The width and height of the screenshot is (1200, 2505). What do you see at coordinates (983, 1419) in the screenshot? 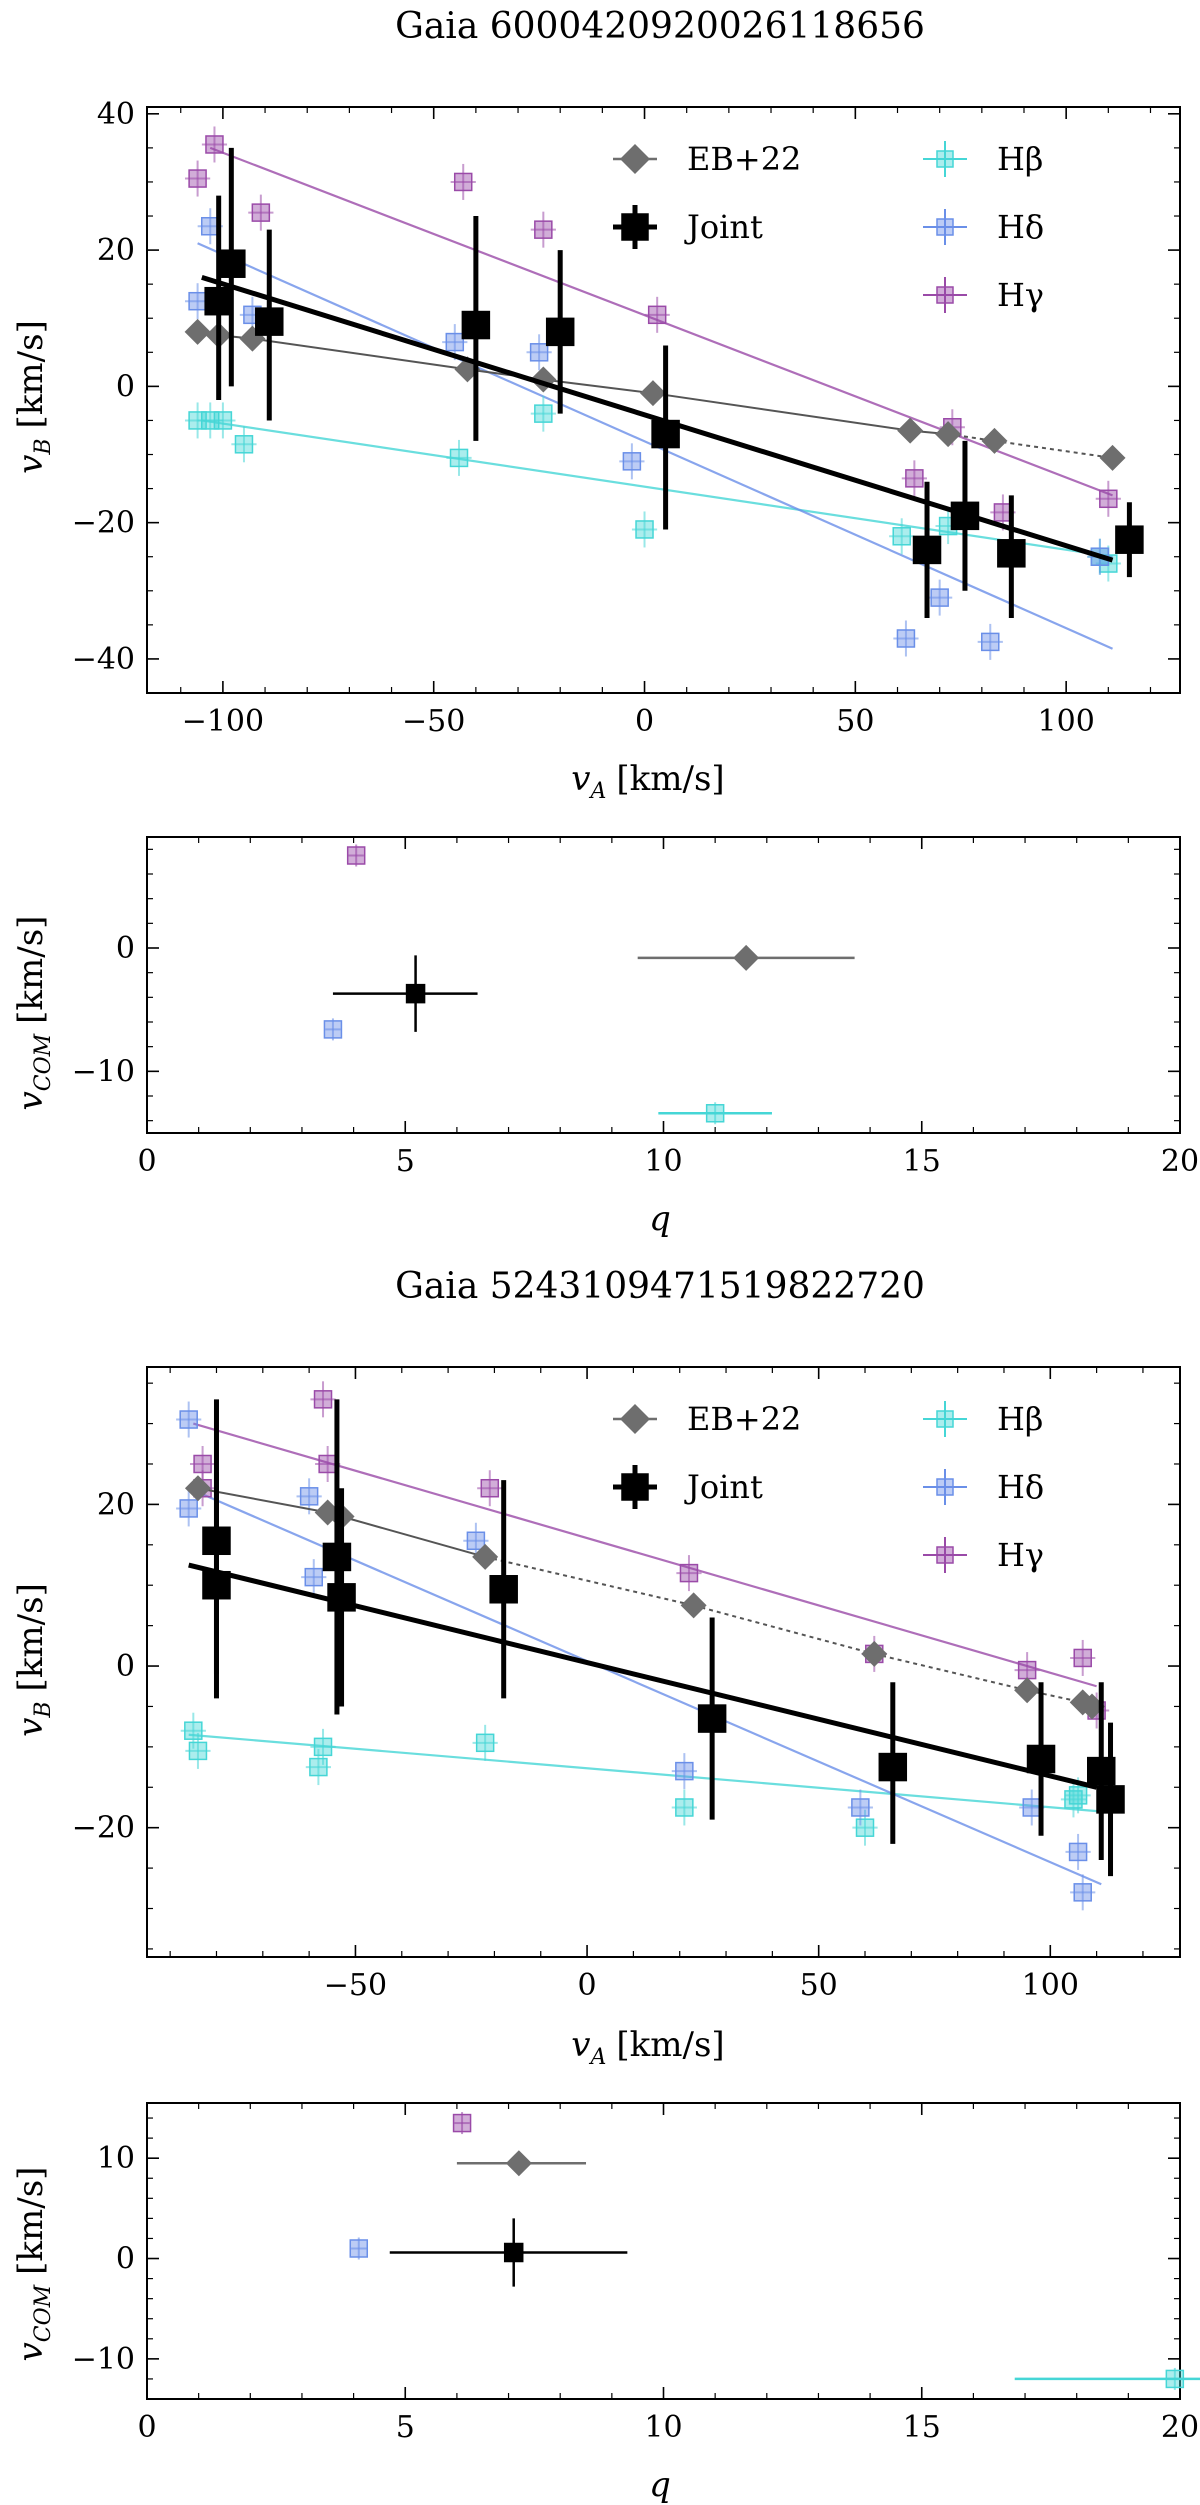
I see `legend-entry-hbeta: Hβ` at bounding box center [983, 1419].